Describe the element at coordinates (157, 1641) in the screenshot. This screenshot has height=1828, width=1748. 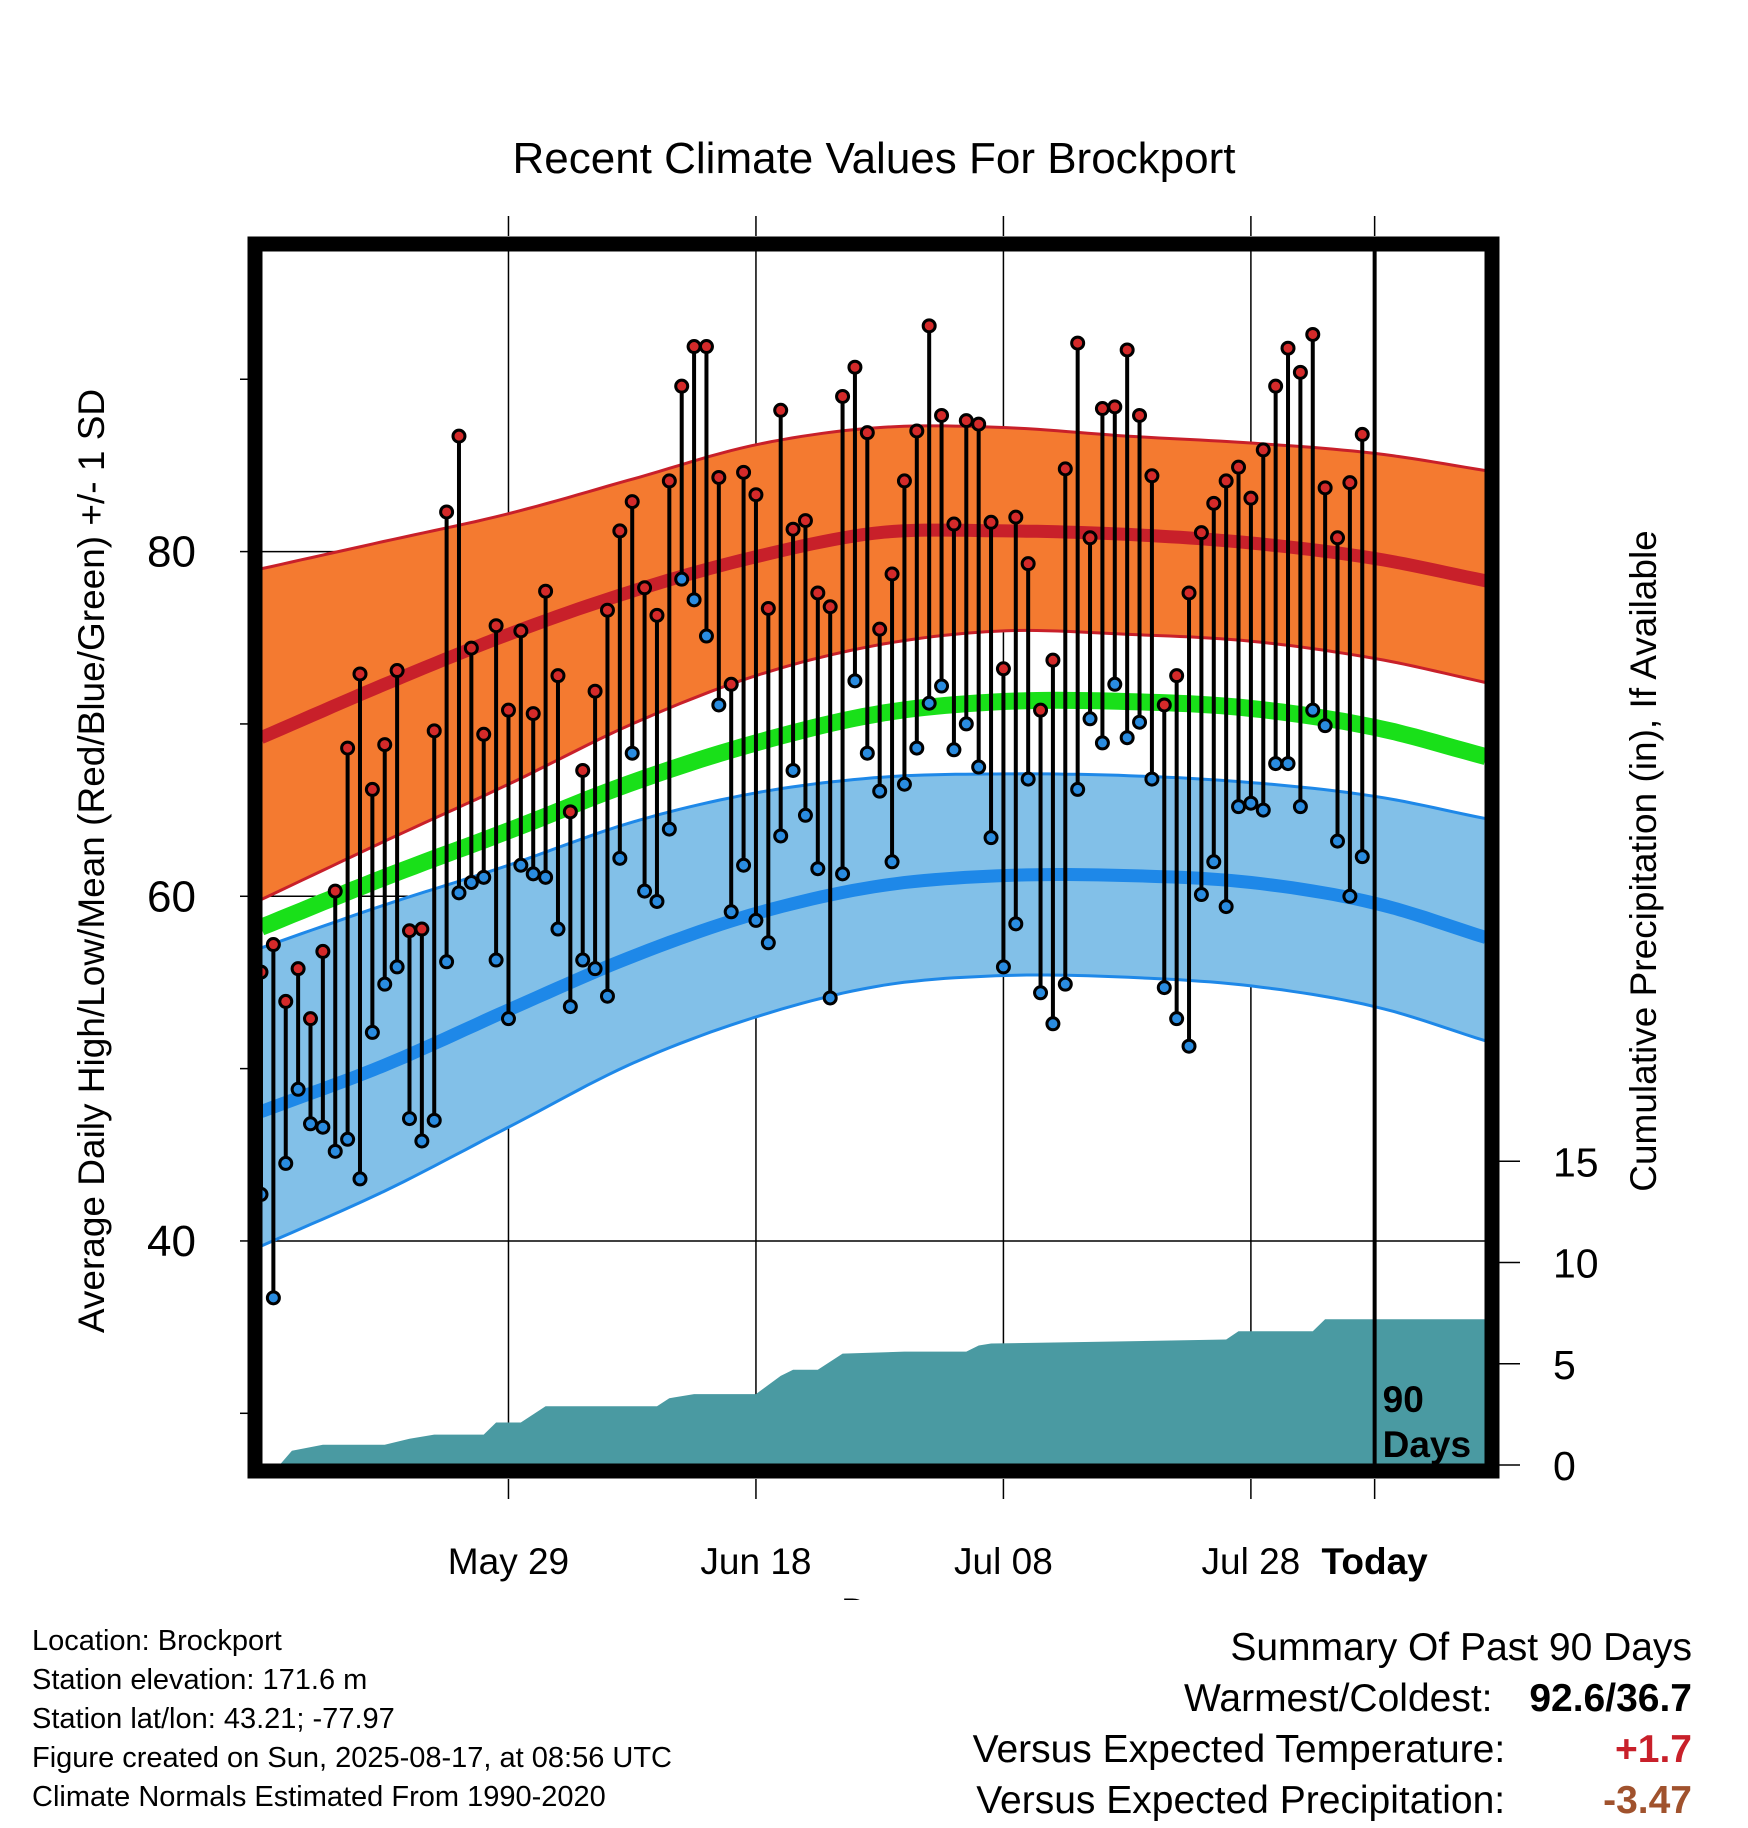
I see `location-text: Location: Brockport` at that location.